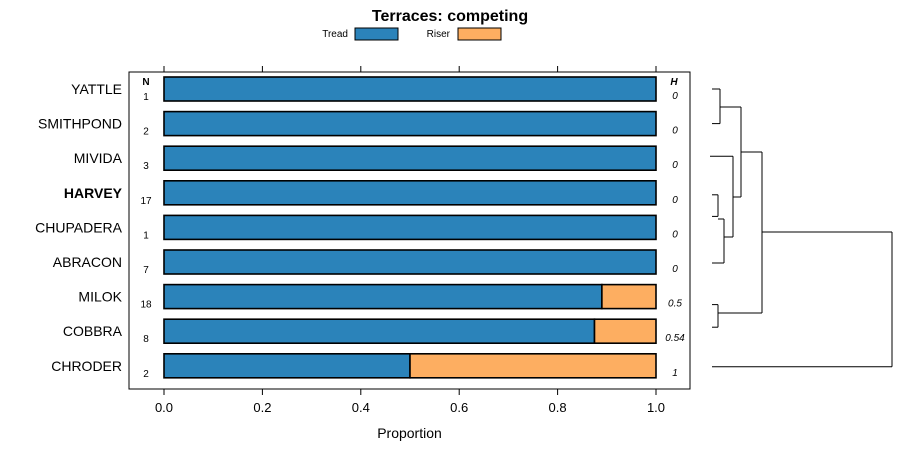 This screenshot has width=900, height=460. I want to click on n-value-mivida: 3, so click(146, 166).